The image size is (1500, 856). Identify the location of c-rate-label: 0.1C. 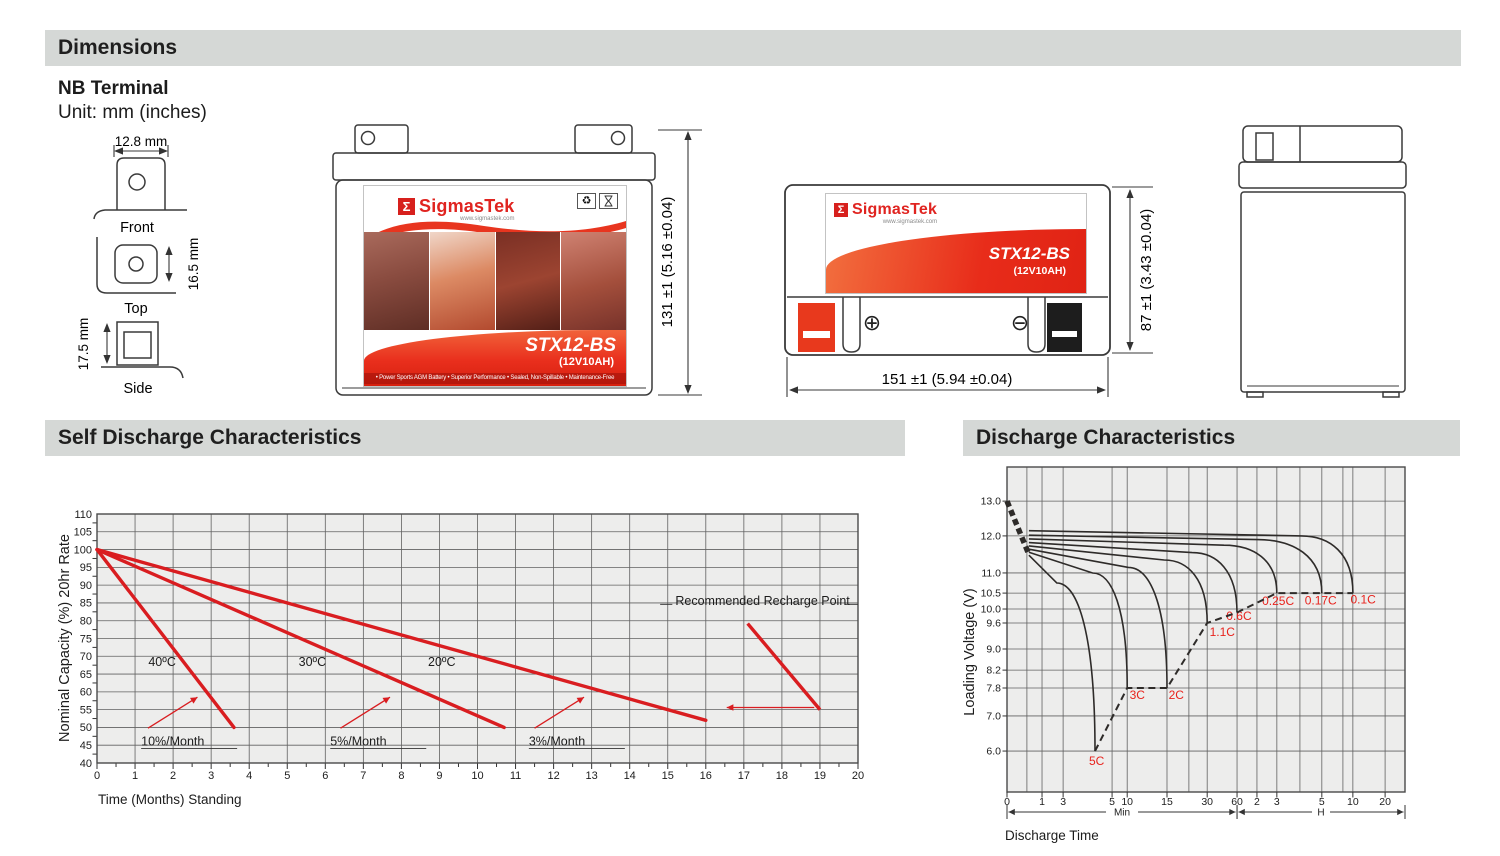
(1363, 599).